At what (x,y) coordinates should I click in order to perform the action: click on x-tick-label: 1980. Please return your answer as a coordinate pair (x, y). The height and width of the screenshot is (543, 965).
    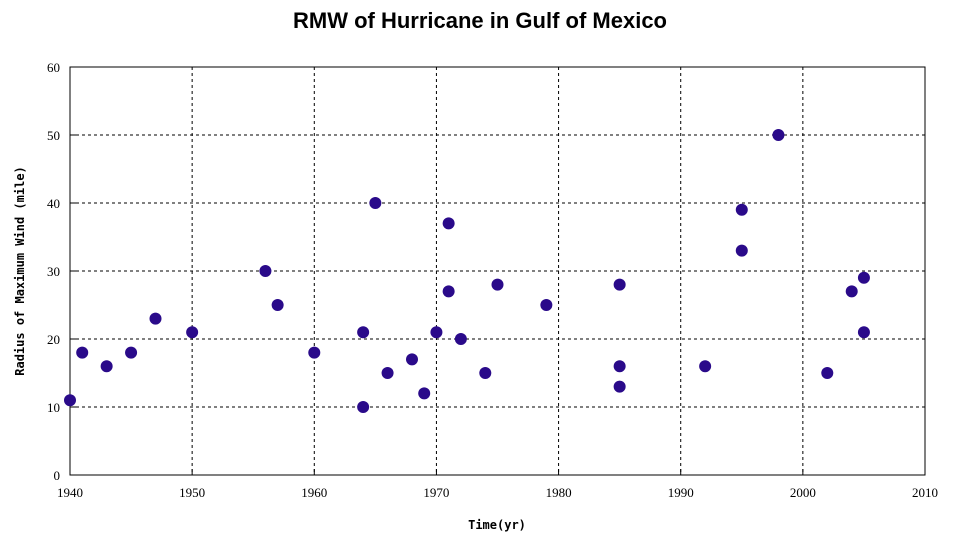
    Looking at the image, I should click on (559, 492).